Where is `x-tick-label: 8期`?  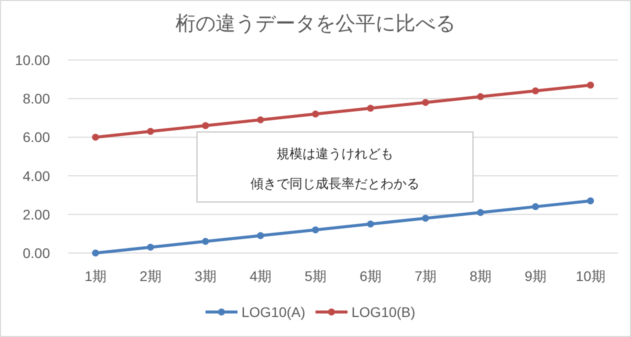
x-tick-label: 8期 is located at coordinates (481, 276).